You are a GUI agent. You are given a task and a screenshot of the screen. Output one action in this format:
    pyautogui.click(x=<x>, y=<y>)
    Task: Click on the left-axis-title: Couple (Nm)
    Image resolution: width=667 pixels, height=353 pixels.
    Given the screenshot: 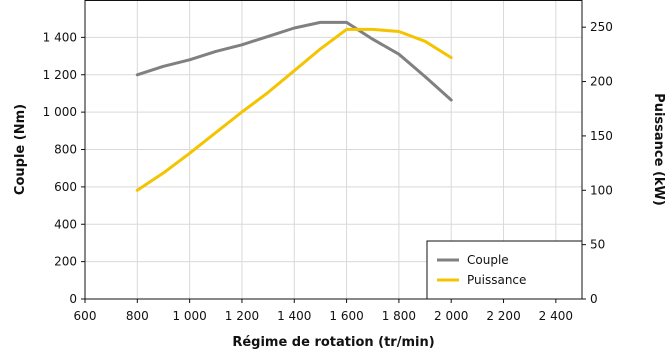 What is the action you would take?
    pyautogui.click(x=20, y=149)
    